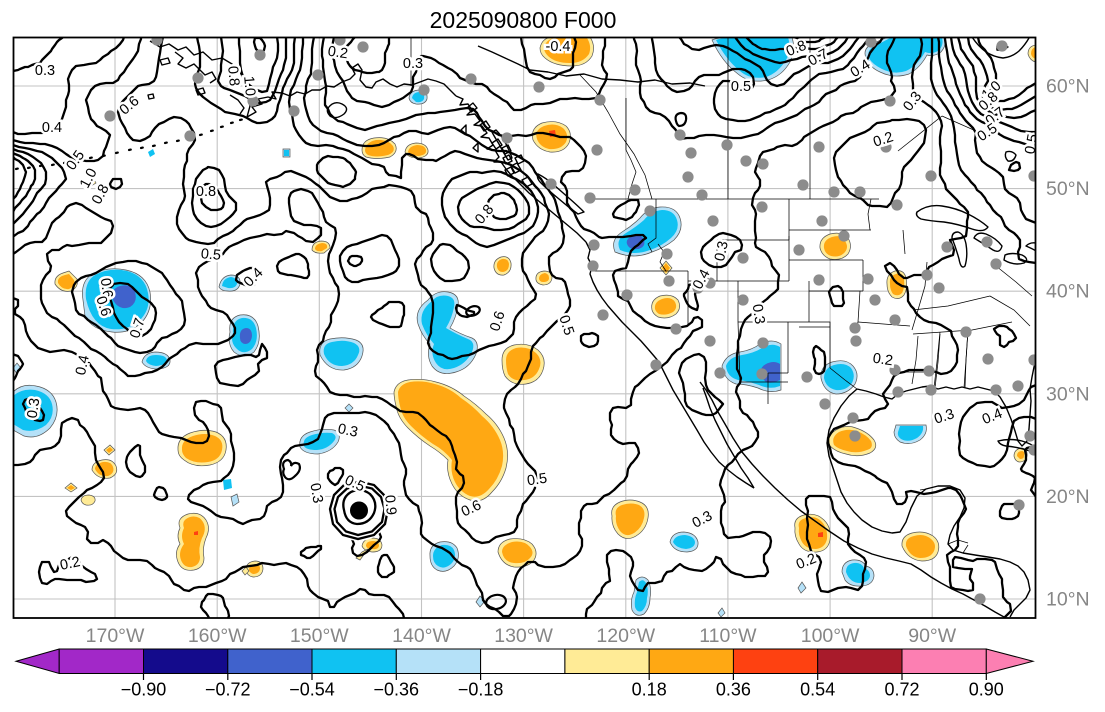 Image resolution: width=1105 pixels, height=712 pixels. What do you see at coordinates (728, 636) in the screenshot?
I see `svg-text: 110°W` at bounding box center [728, 636].